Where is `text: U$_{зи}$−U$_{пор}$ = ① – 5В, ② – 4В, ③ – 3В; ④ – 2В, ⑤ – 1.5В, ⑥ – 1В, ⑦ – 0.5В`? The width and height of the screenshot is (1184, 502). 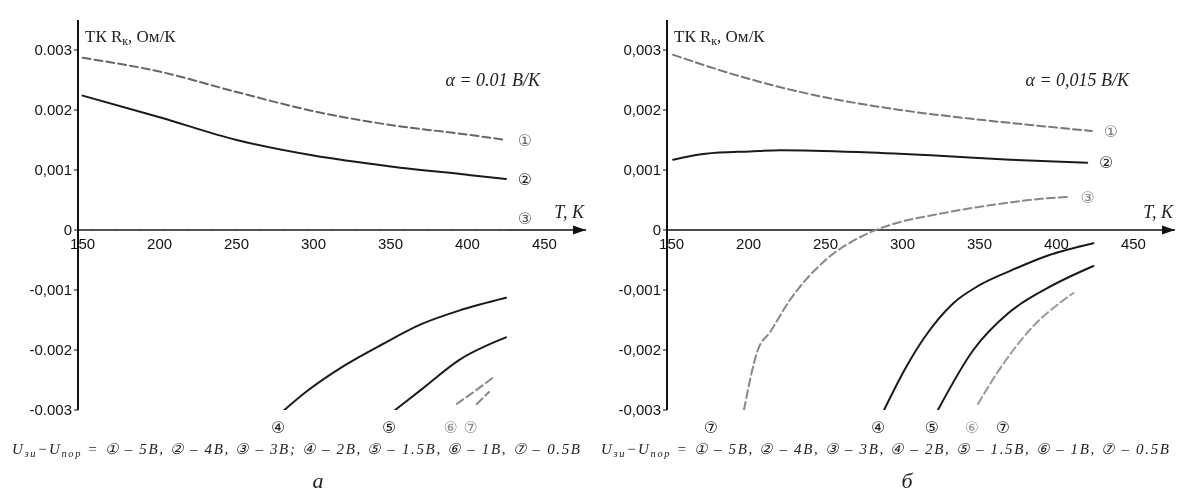 text: U$_{зи}$−U$_{пор}$ = ① – 5В, ② – 4В, ③ – 3В; ④ – 2В, ⑤ – 1.5В, ⑥ – 1В, ⑦ – 0.5В is located at coordinates (296, 450).